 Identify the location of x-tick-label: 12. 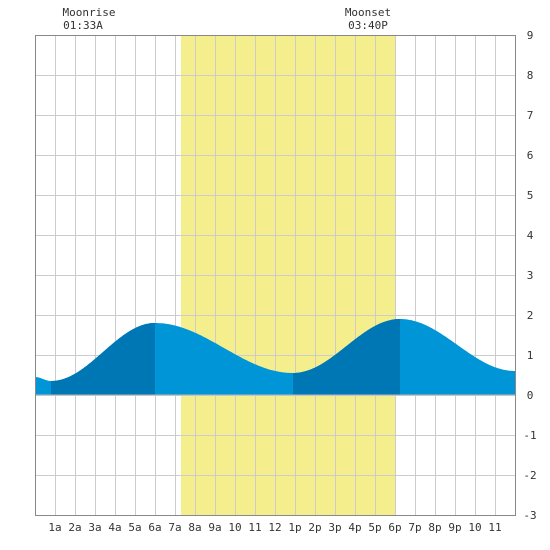
(274, 527).